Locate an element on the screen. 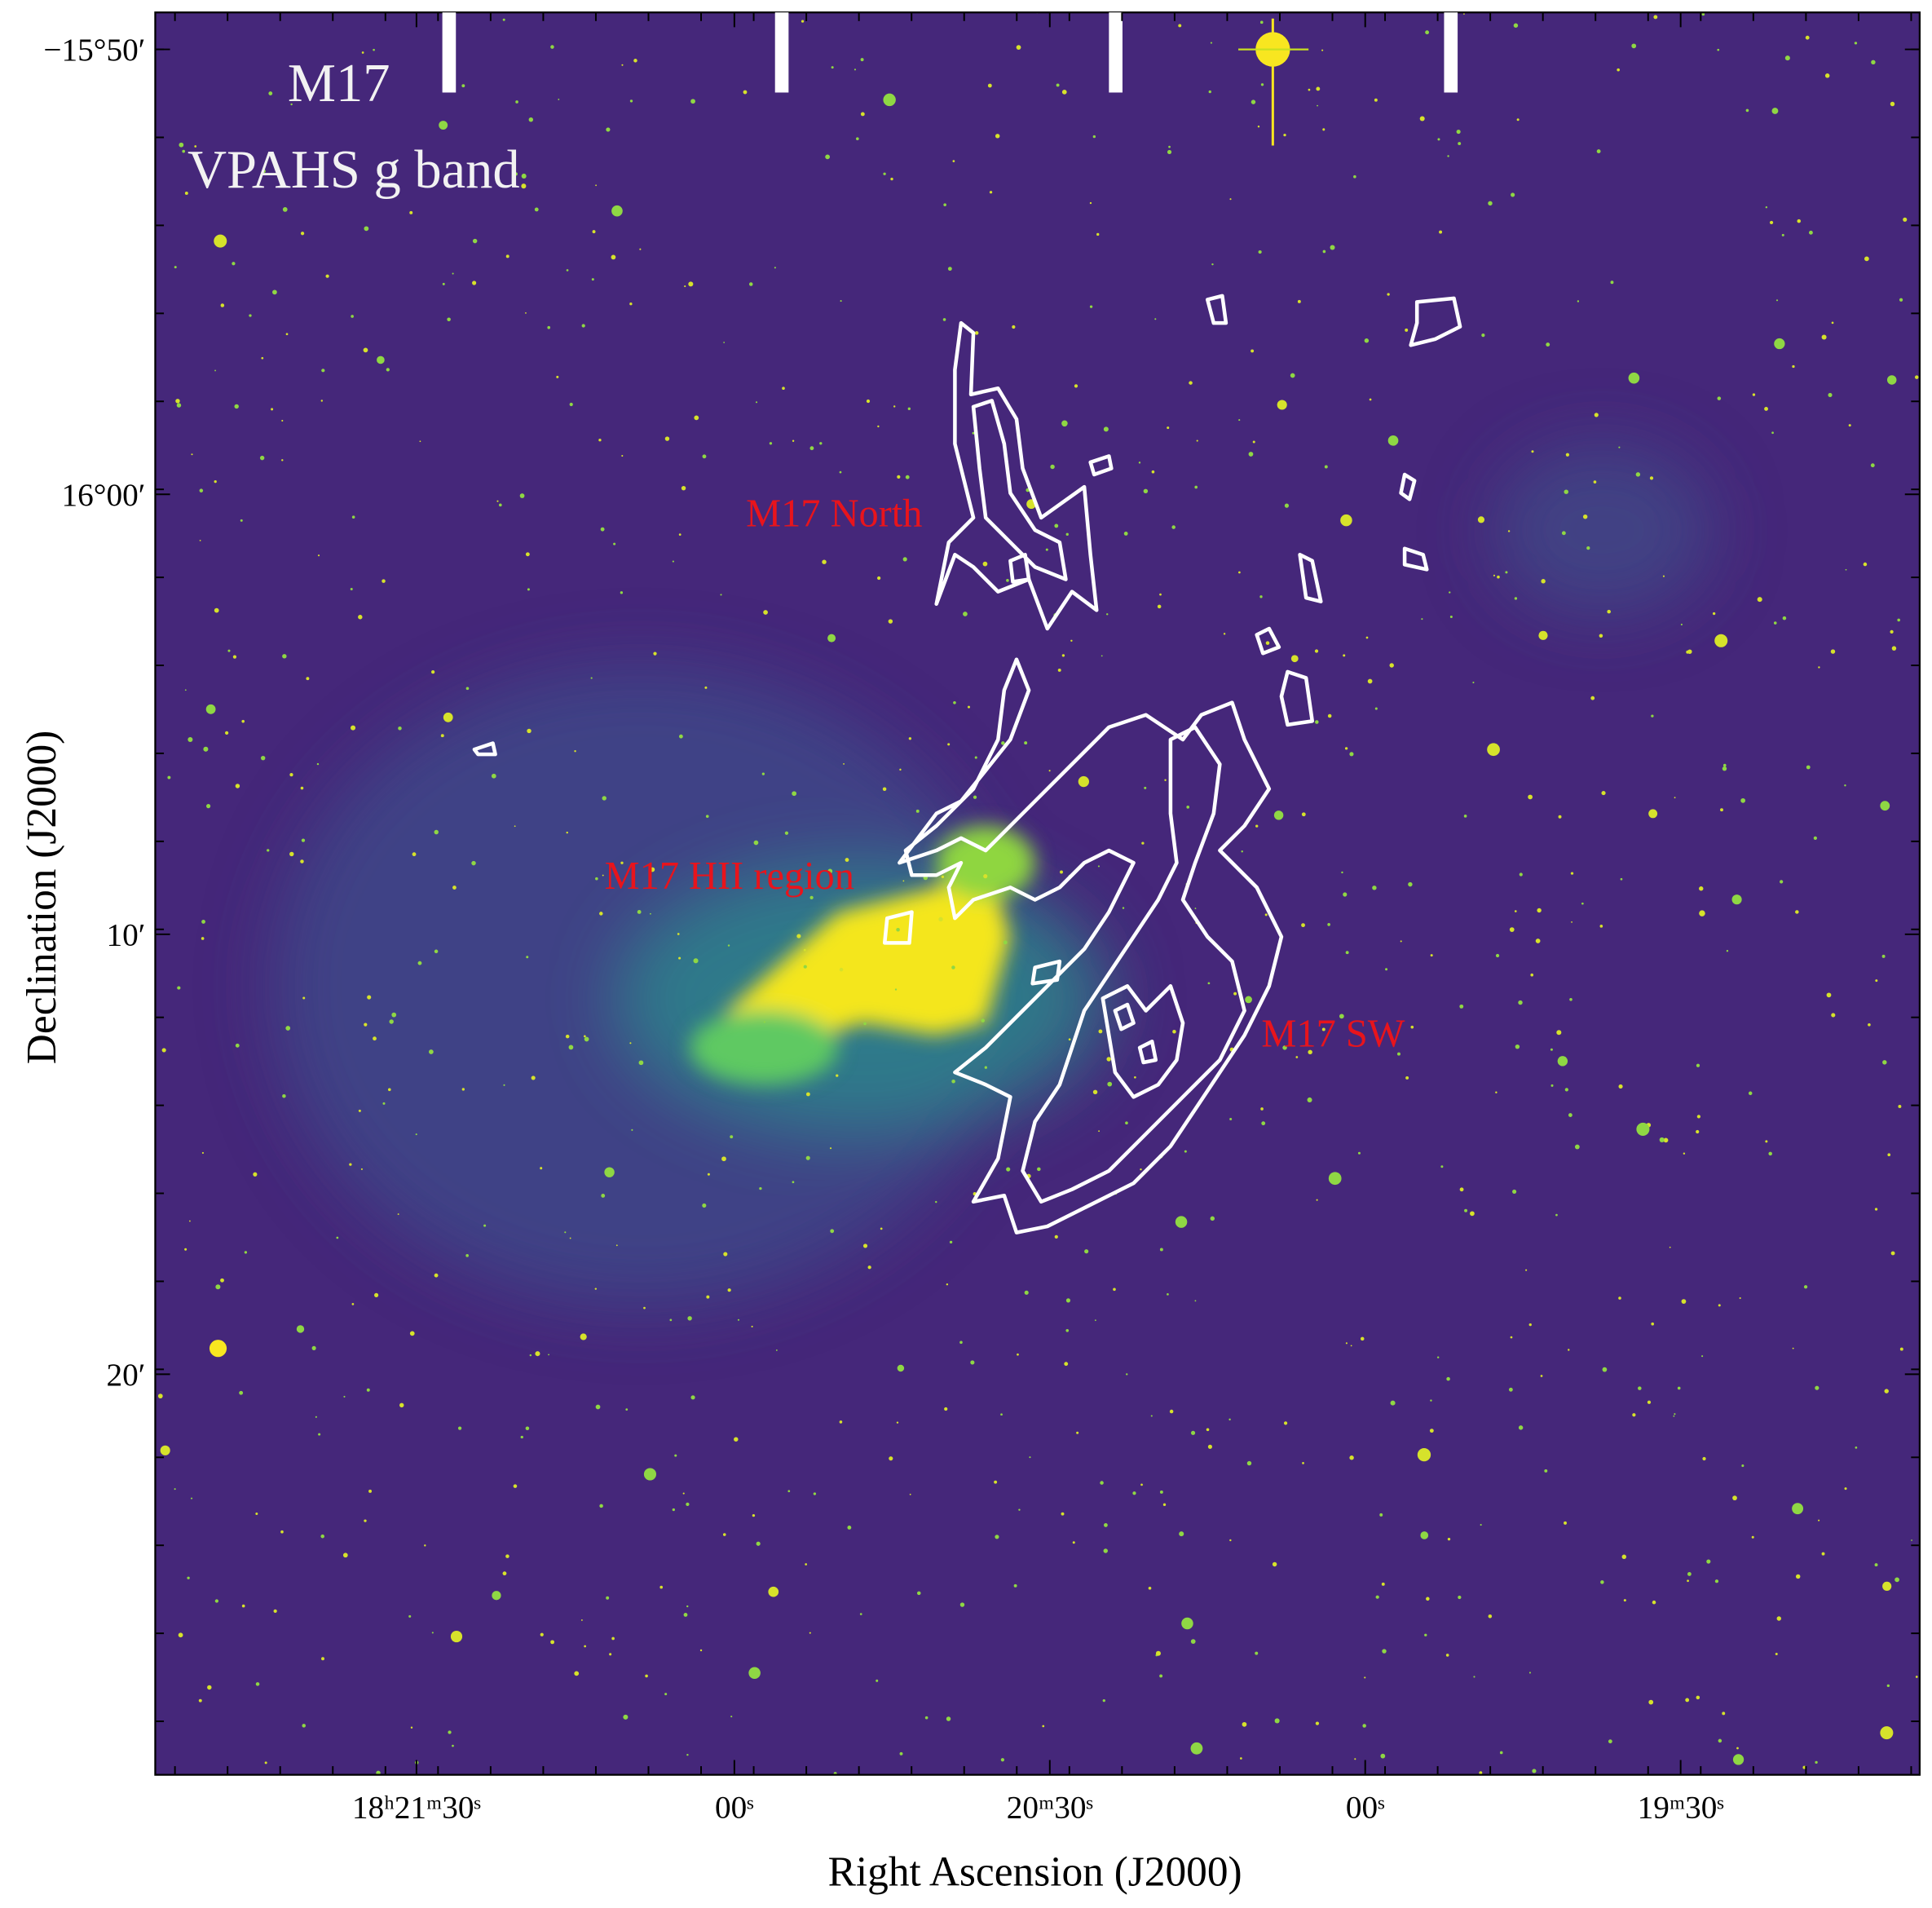  band-label: VPAHS g band is located at coordinates (353, 170).